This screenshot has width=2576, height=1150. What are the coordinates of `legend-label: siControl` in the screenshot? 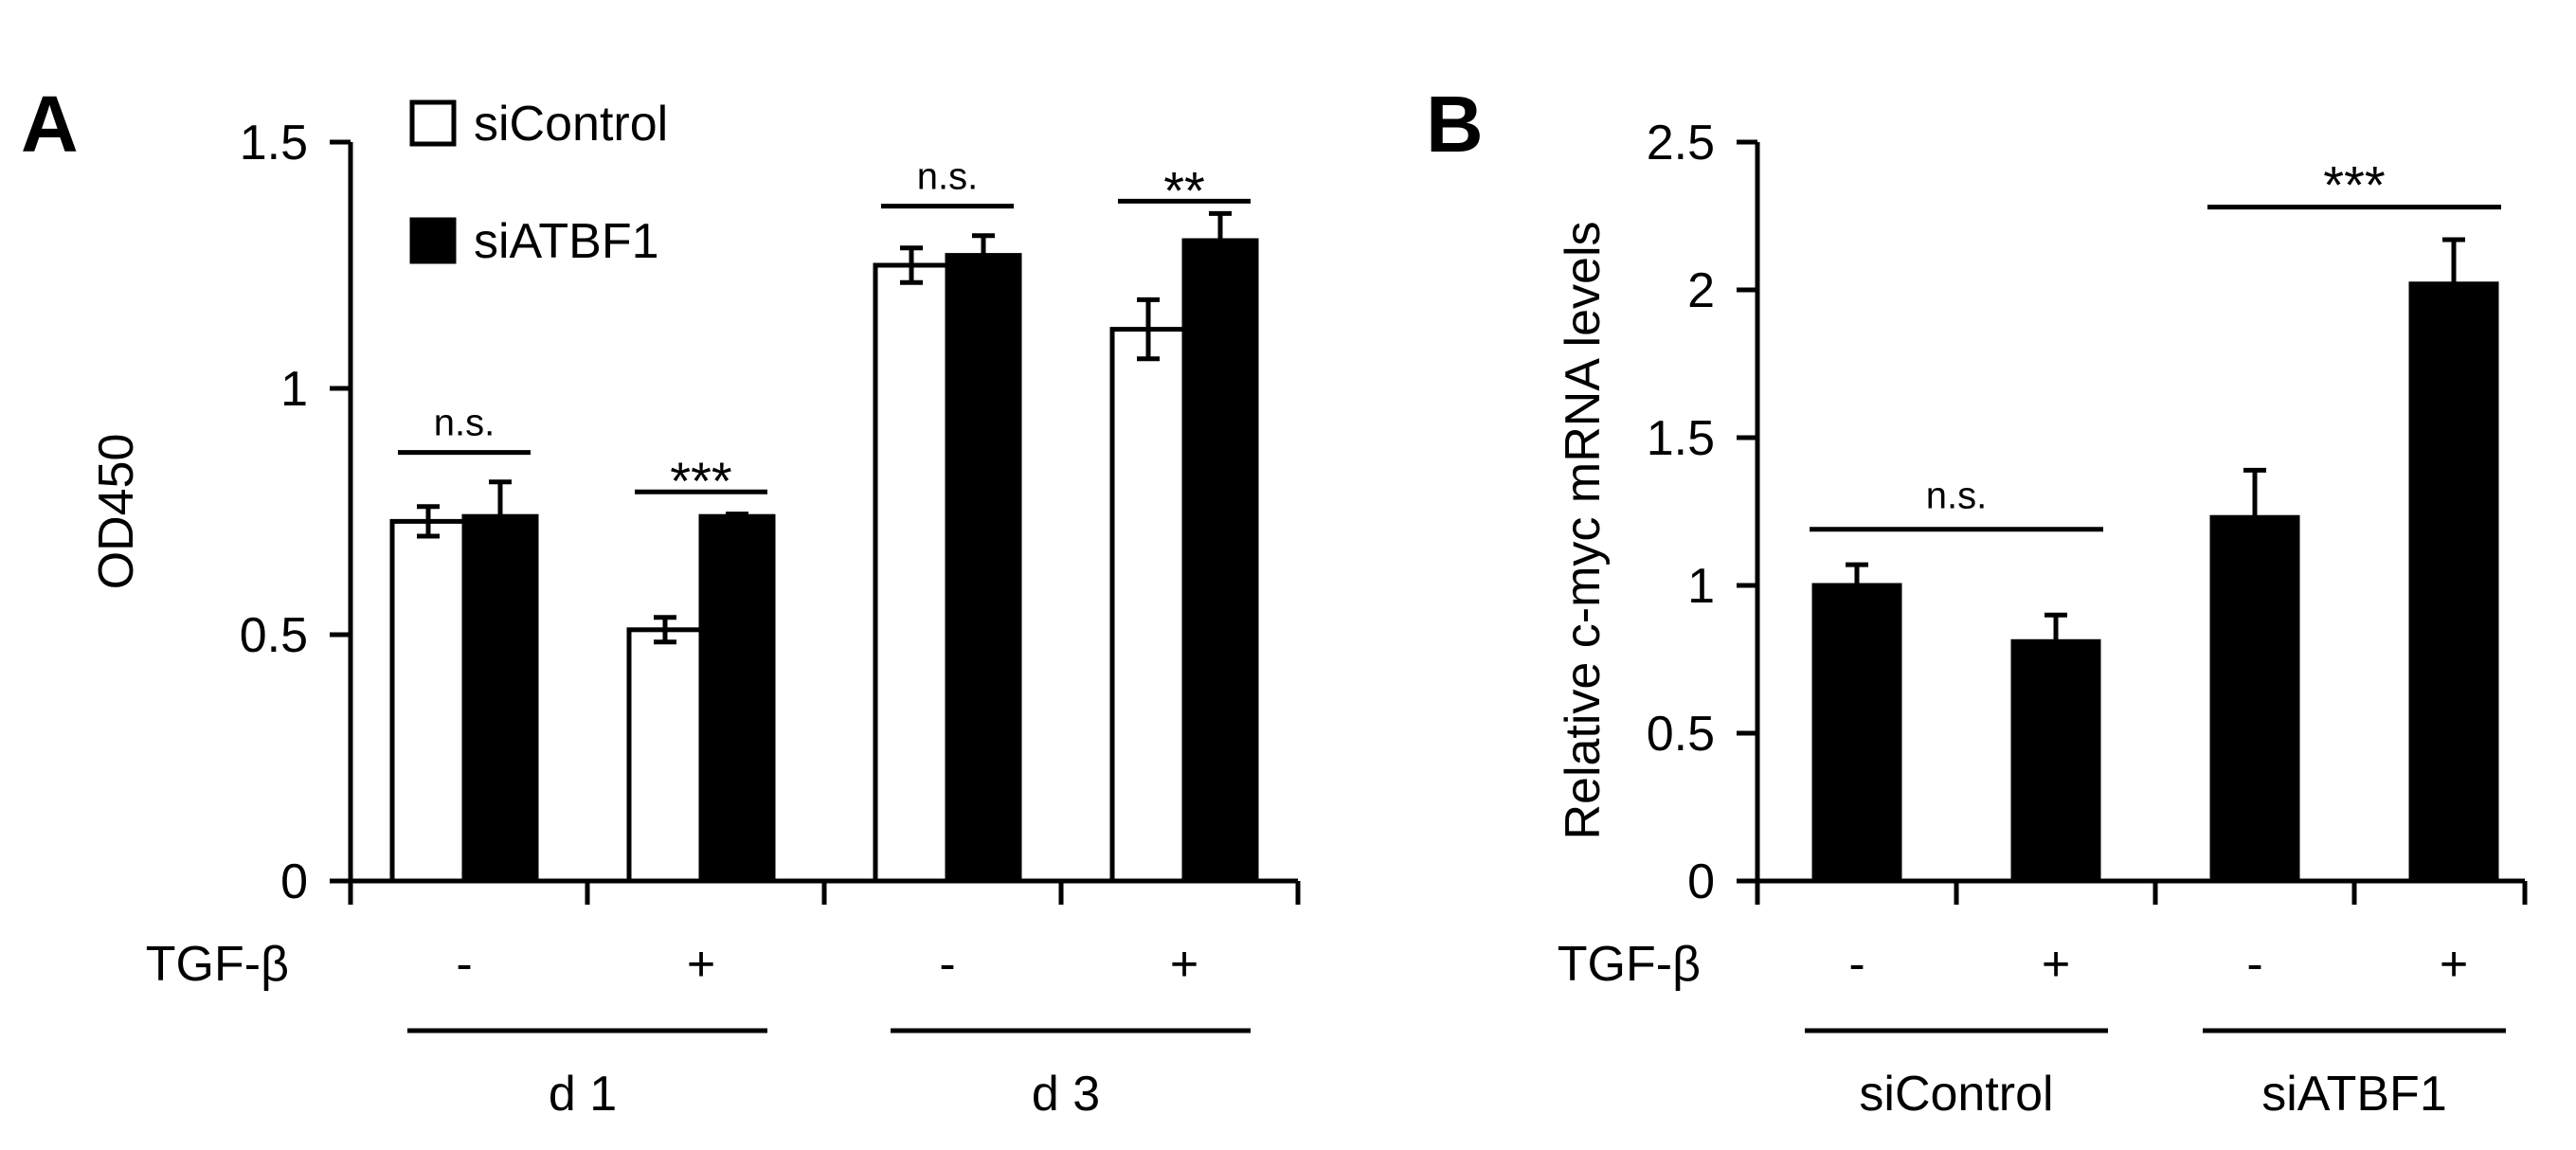 It's located at (571, 125).